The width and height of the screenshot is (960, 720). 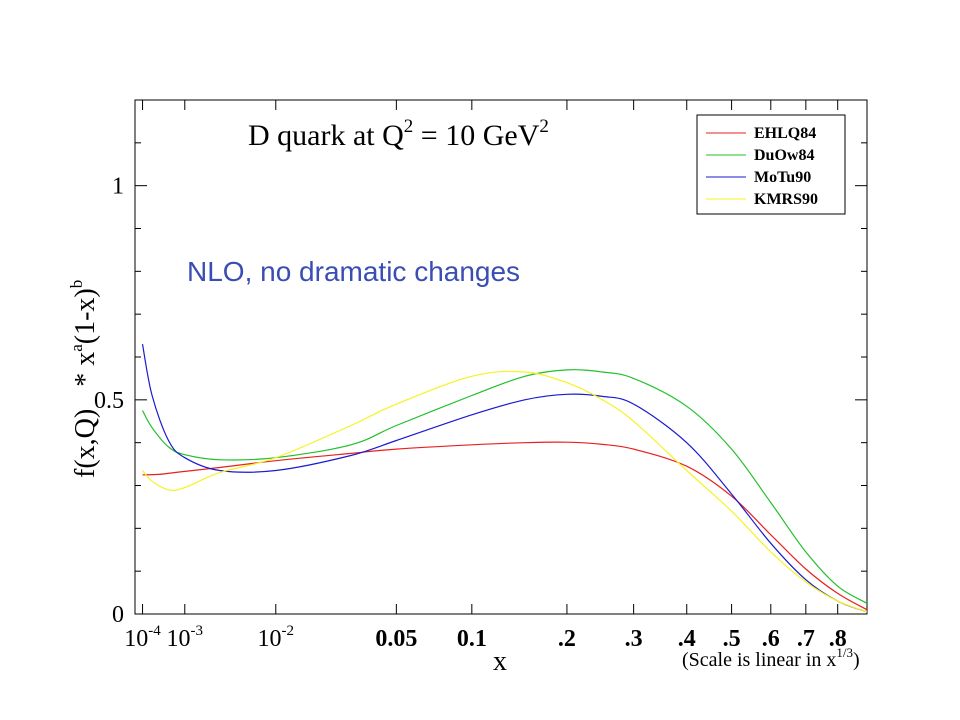 I want to click on legend-box, so click(x=771, y=164).